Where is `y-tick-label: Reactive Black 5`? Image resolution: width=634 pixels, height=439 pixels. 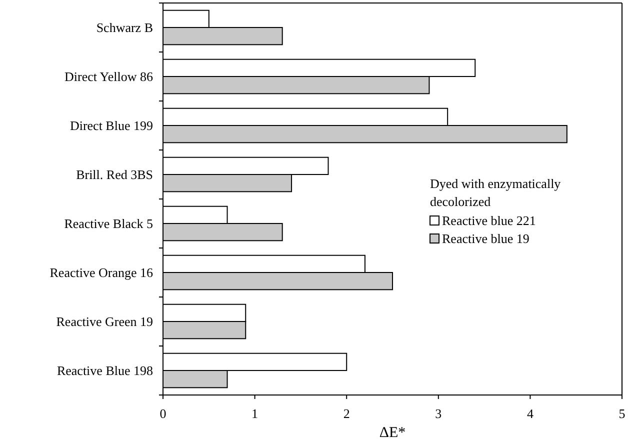 y-tick-label: Reactive Black 5 is located at coordinates (108, 224).